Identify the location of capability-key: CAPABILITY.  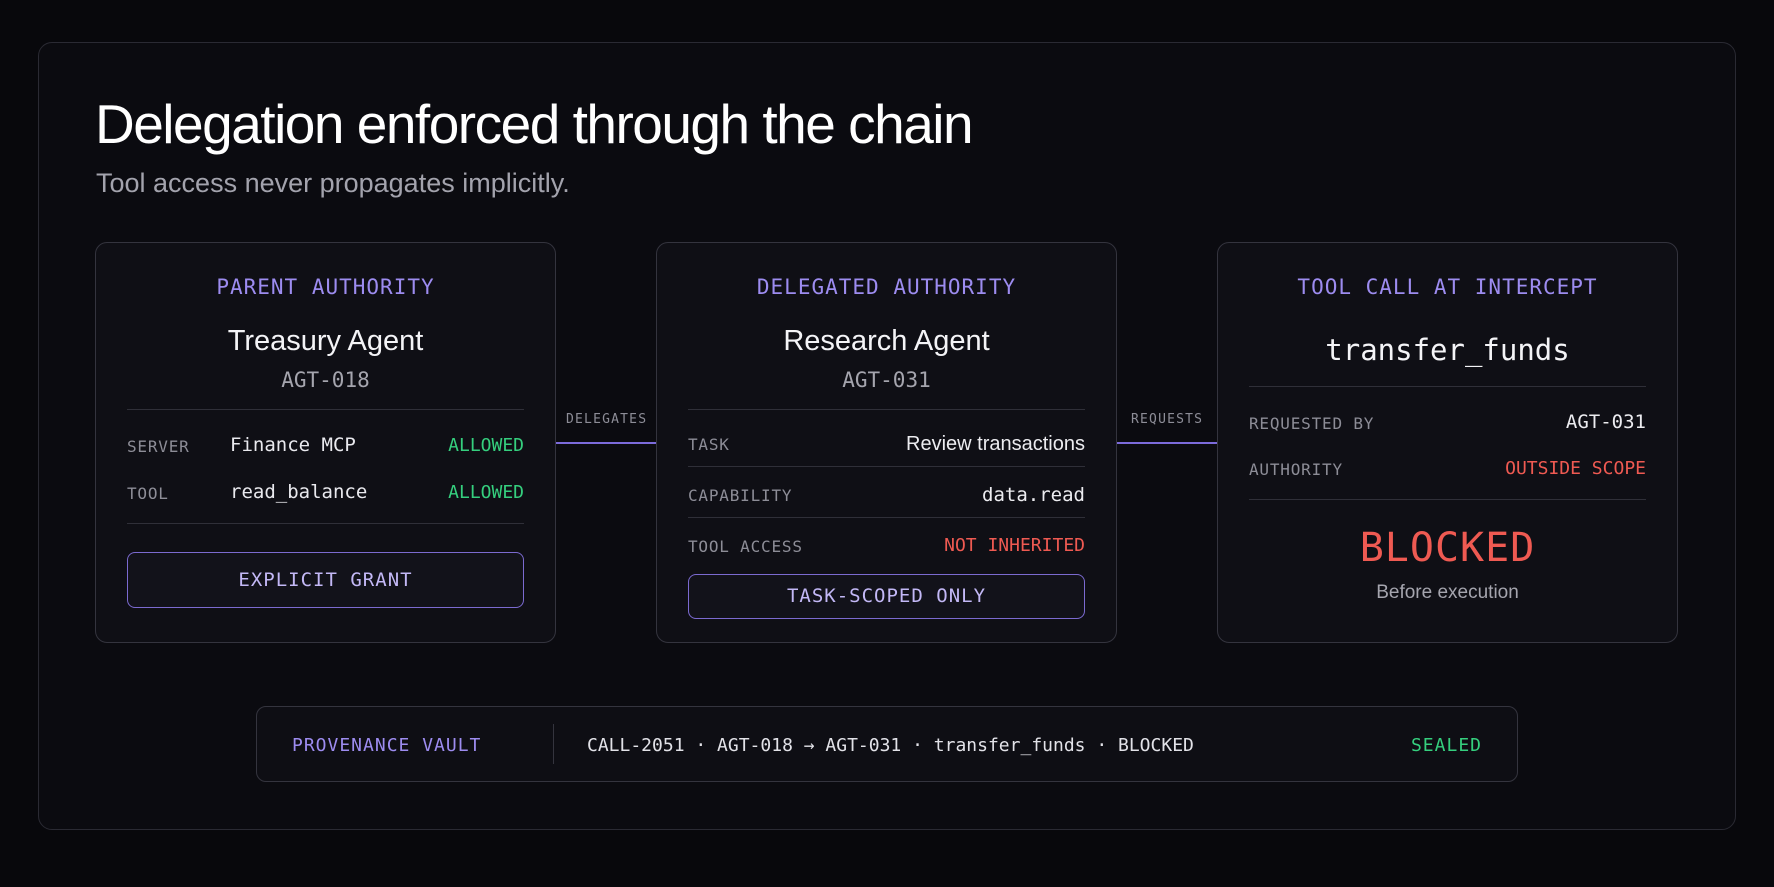
(740, 495).